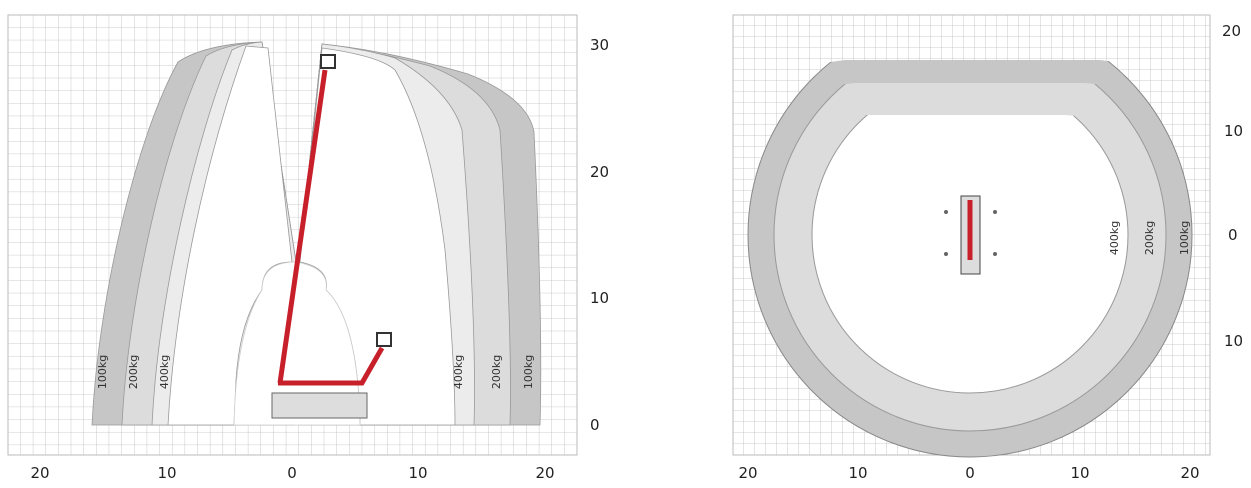 The width and height of the screenshot is (1251, 488). I want to click on vehicle, so click(970, 235).